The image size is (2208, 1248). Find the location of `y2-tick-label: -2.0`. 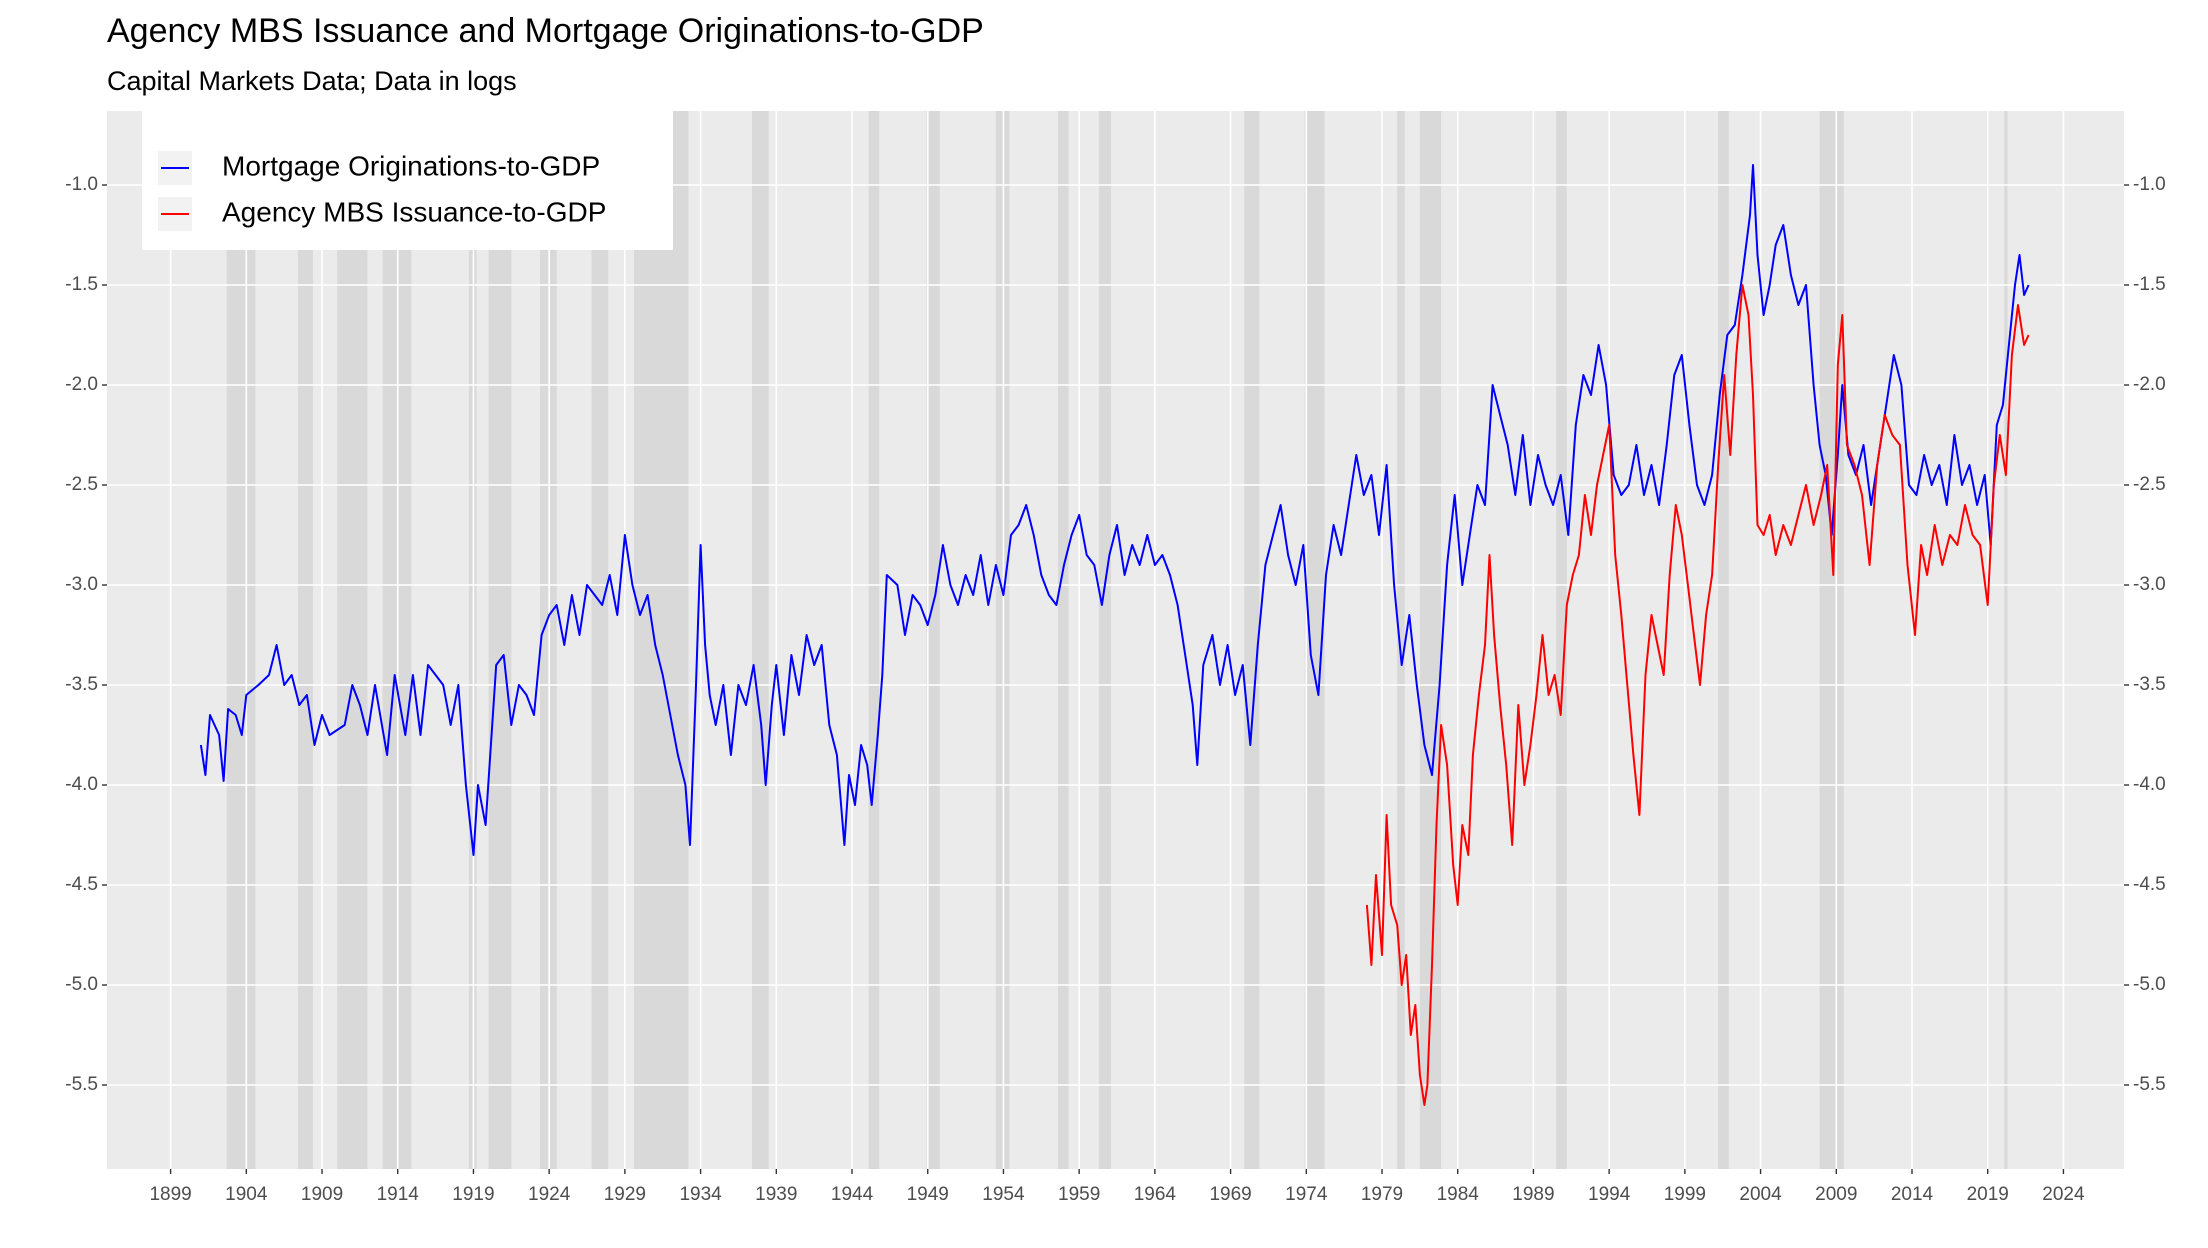

y2-tick-label: -2.0 is located at coordinates (2149, 384).